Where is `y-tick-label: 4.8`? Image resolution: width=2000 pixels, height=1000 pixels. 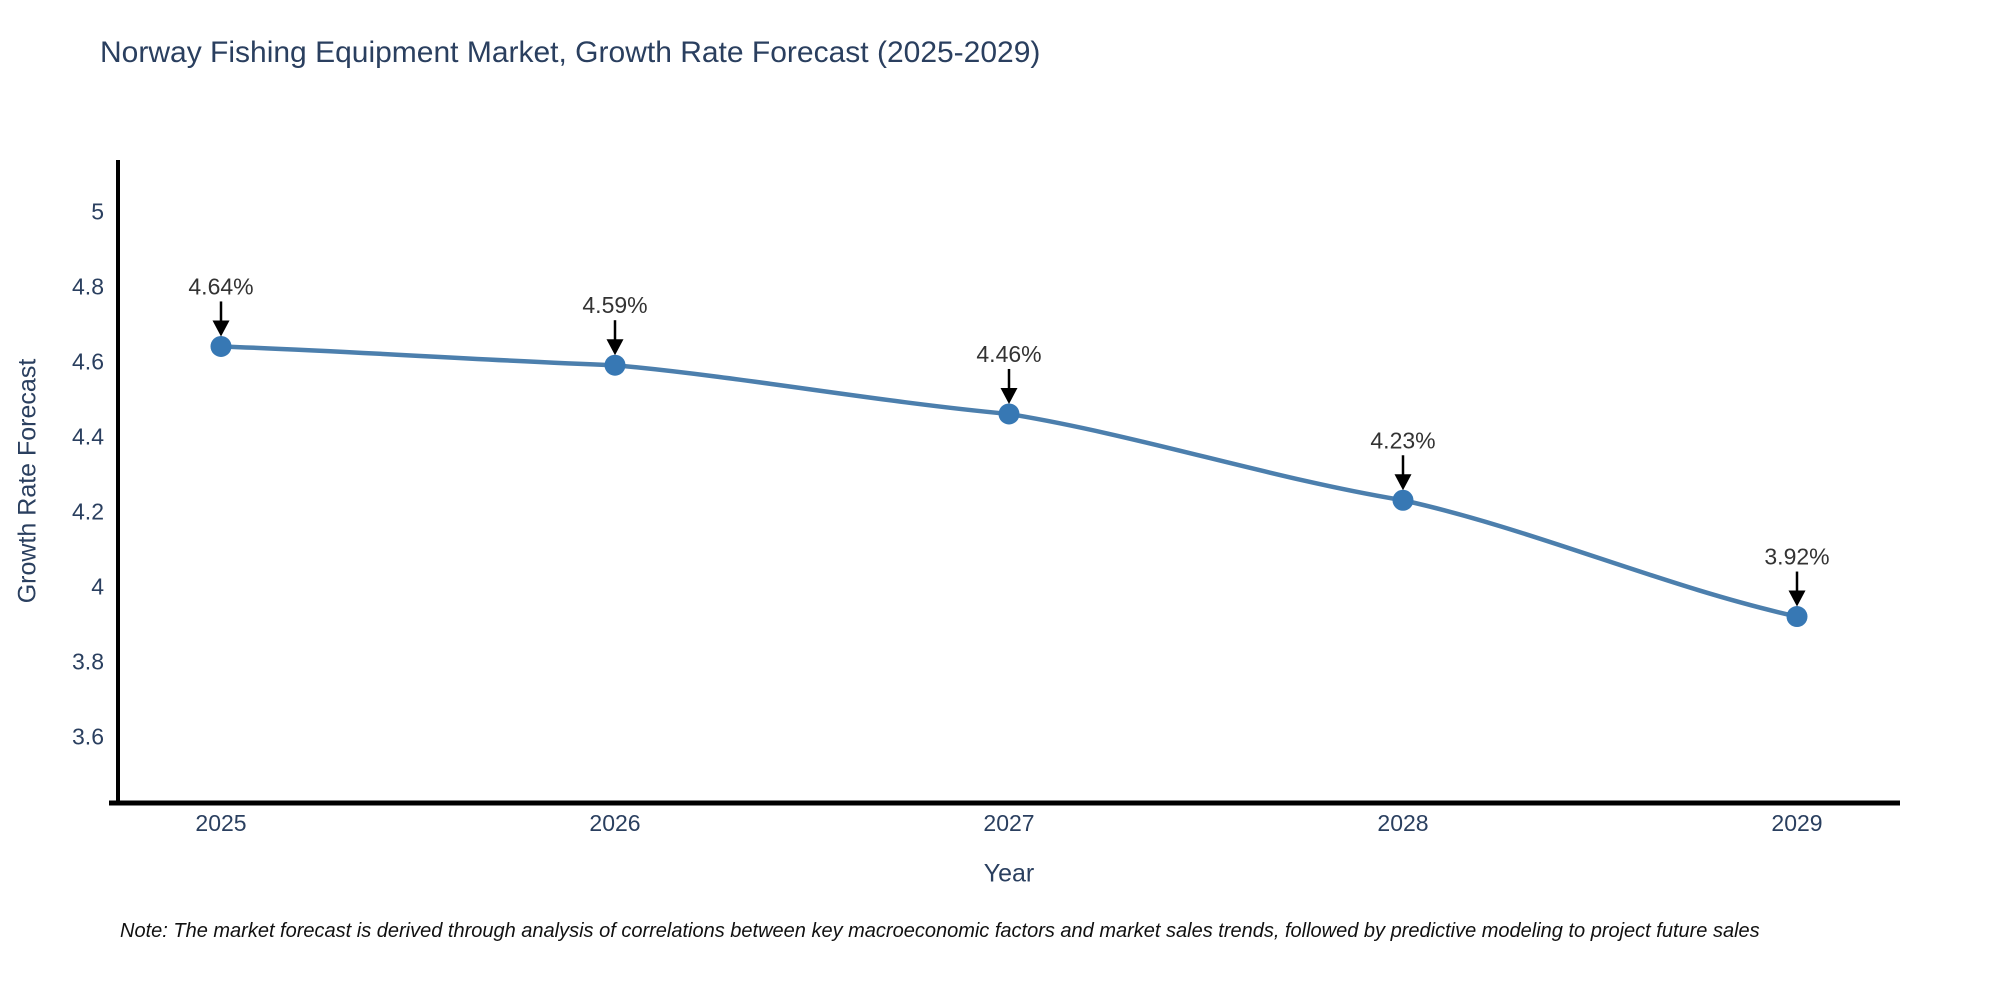 y-tick-label: 4.8 is located at coordinates (88, 286).